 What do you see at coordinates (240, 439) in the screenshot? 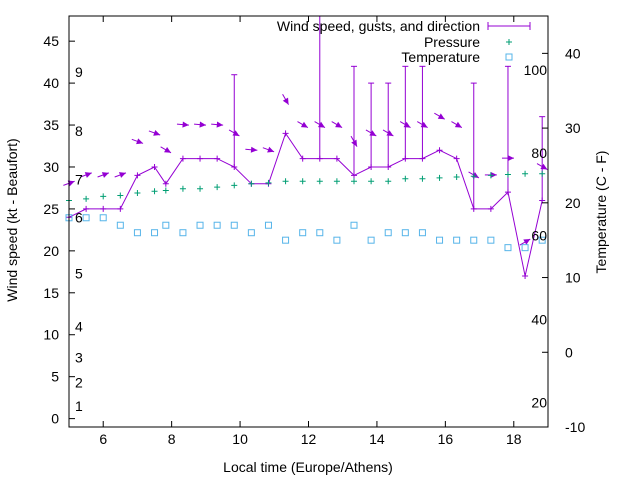
I see `x-tick-label: 10` at bounding box center [240, 439].